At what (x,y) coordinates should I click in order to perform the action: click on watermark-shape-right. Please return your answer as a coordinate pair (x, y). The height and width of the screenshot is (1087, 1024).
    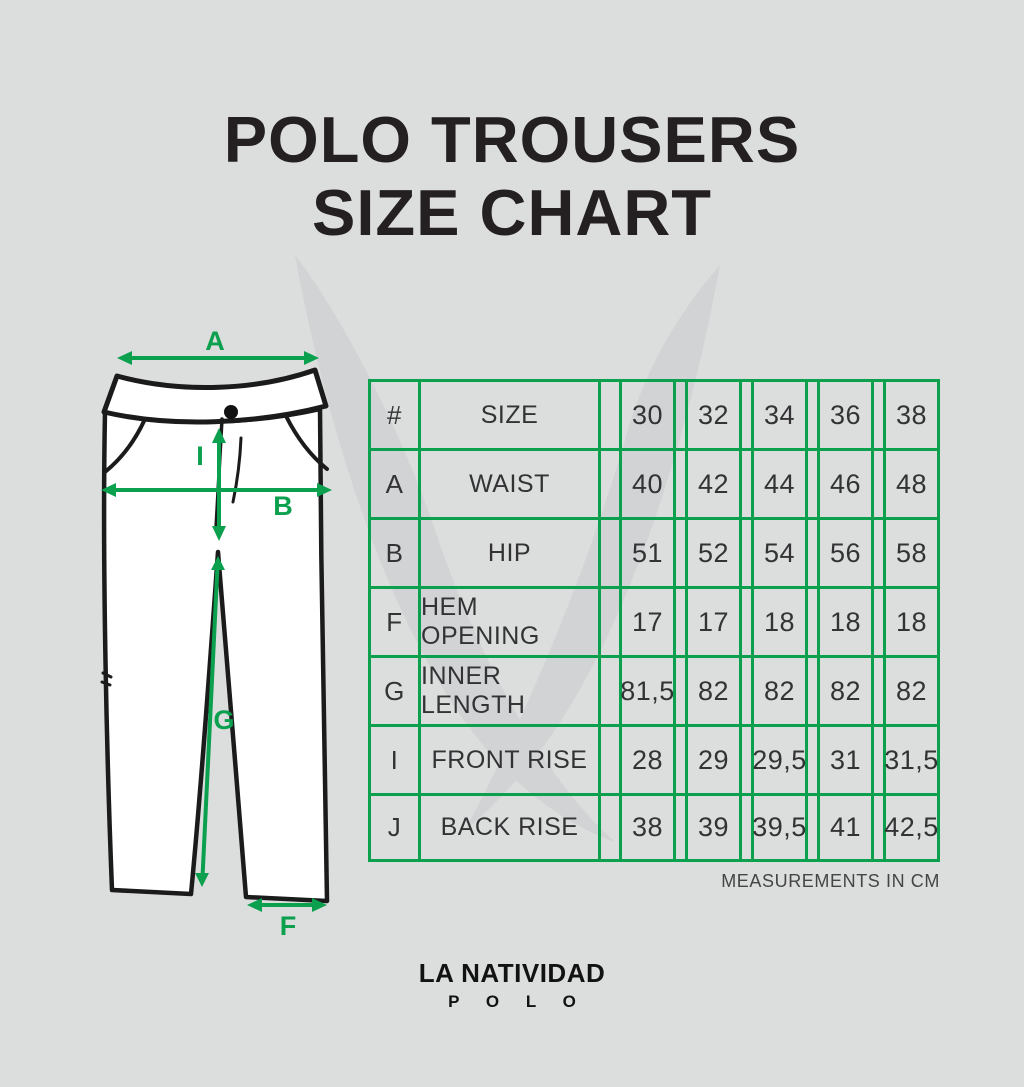
    Looking at the image, I should click on (592, 547).